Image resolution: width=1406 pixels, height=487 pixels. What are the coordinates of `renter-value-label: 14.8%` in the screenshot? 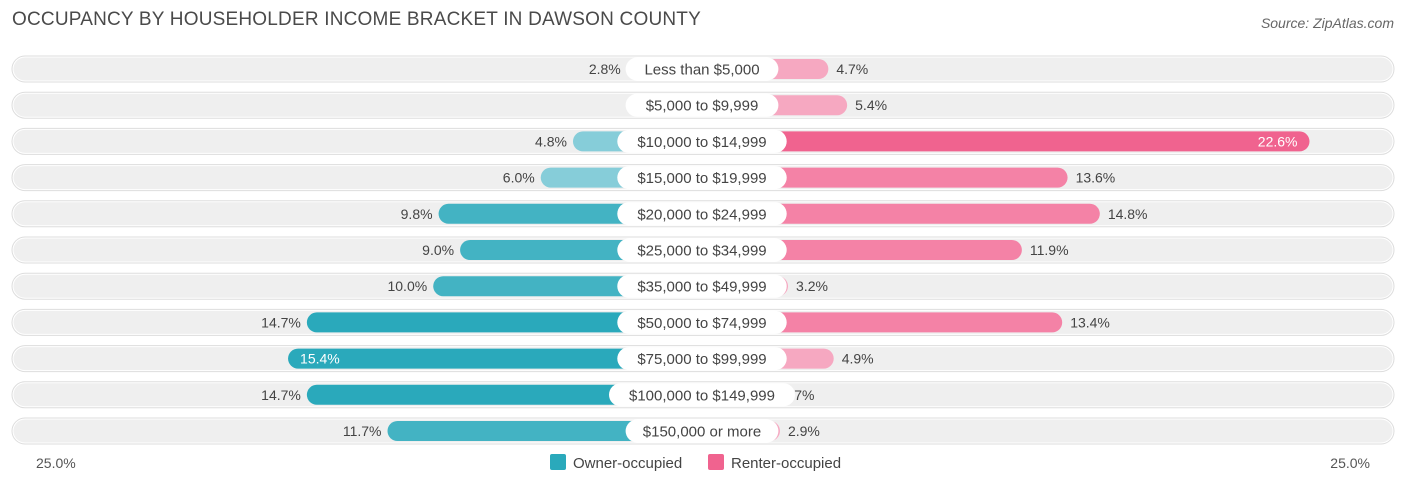 It's located at (1128, 214).